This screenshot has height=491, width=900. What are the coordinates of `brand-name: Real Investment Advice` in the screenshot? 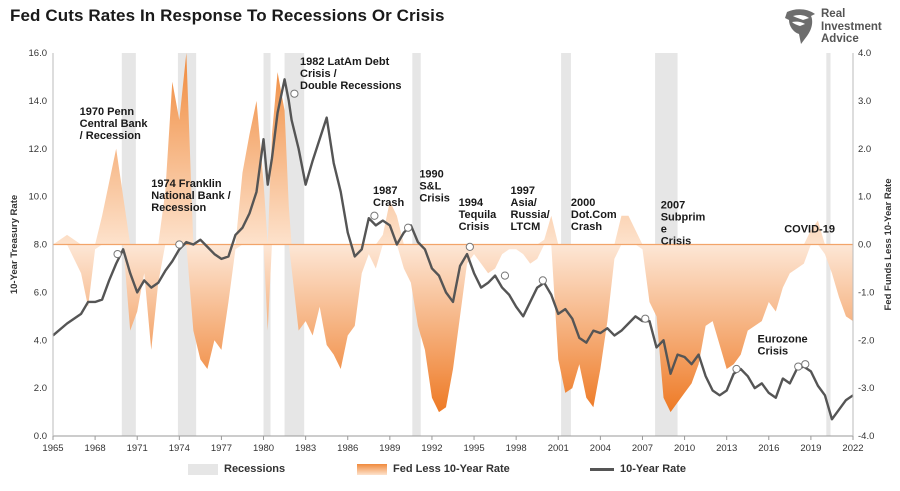 It's located at (851, 27).